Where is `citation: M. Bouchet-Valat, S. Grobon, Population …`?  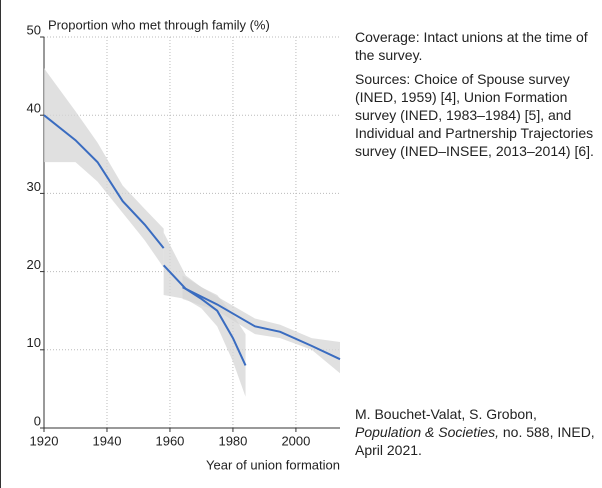
citation: M. Bouchet-Valat, S. Grobon, Population … is located at coordinates (478, 432).